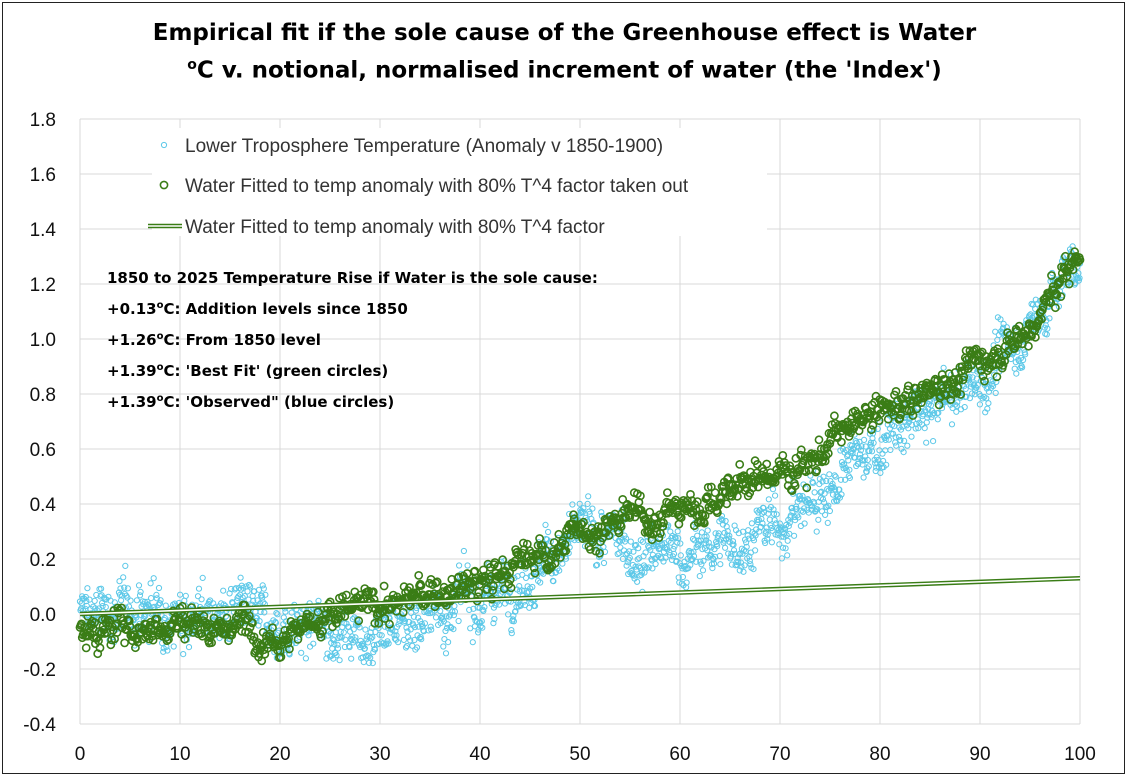 The image size is (1129, 778). Describe the element at coordinates (979, 754) in the screenshot. I see `x-tick-label: 90` at that location.